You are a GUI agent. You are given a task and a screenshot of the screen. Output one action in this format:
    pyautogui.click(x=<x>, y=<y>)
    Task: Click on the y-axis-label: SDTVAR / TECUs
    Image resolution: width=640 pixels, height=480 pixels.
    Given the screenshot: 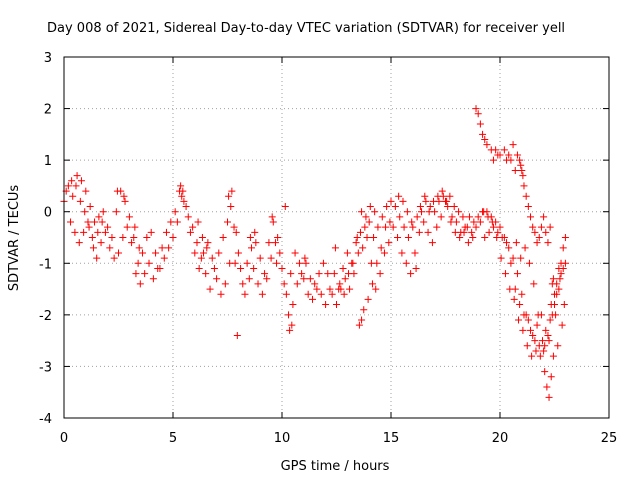 What is the action you would take?
    pyautogui.click(x=14, y=238)
    